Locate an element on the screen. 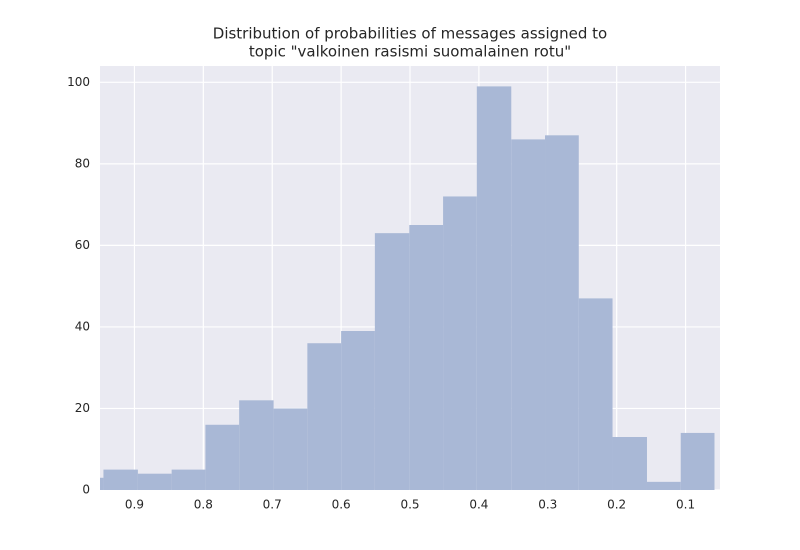 This screenshot has height=550, width=800. x-tick-label: 0.8 is located at coordinates (203, 505).